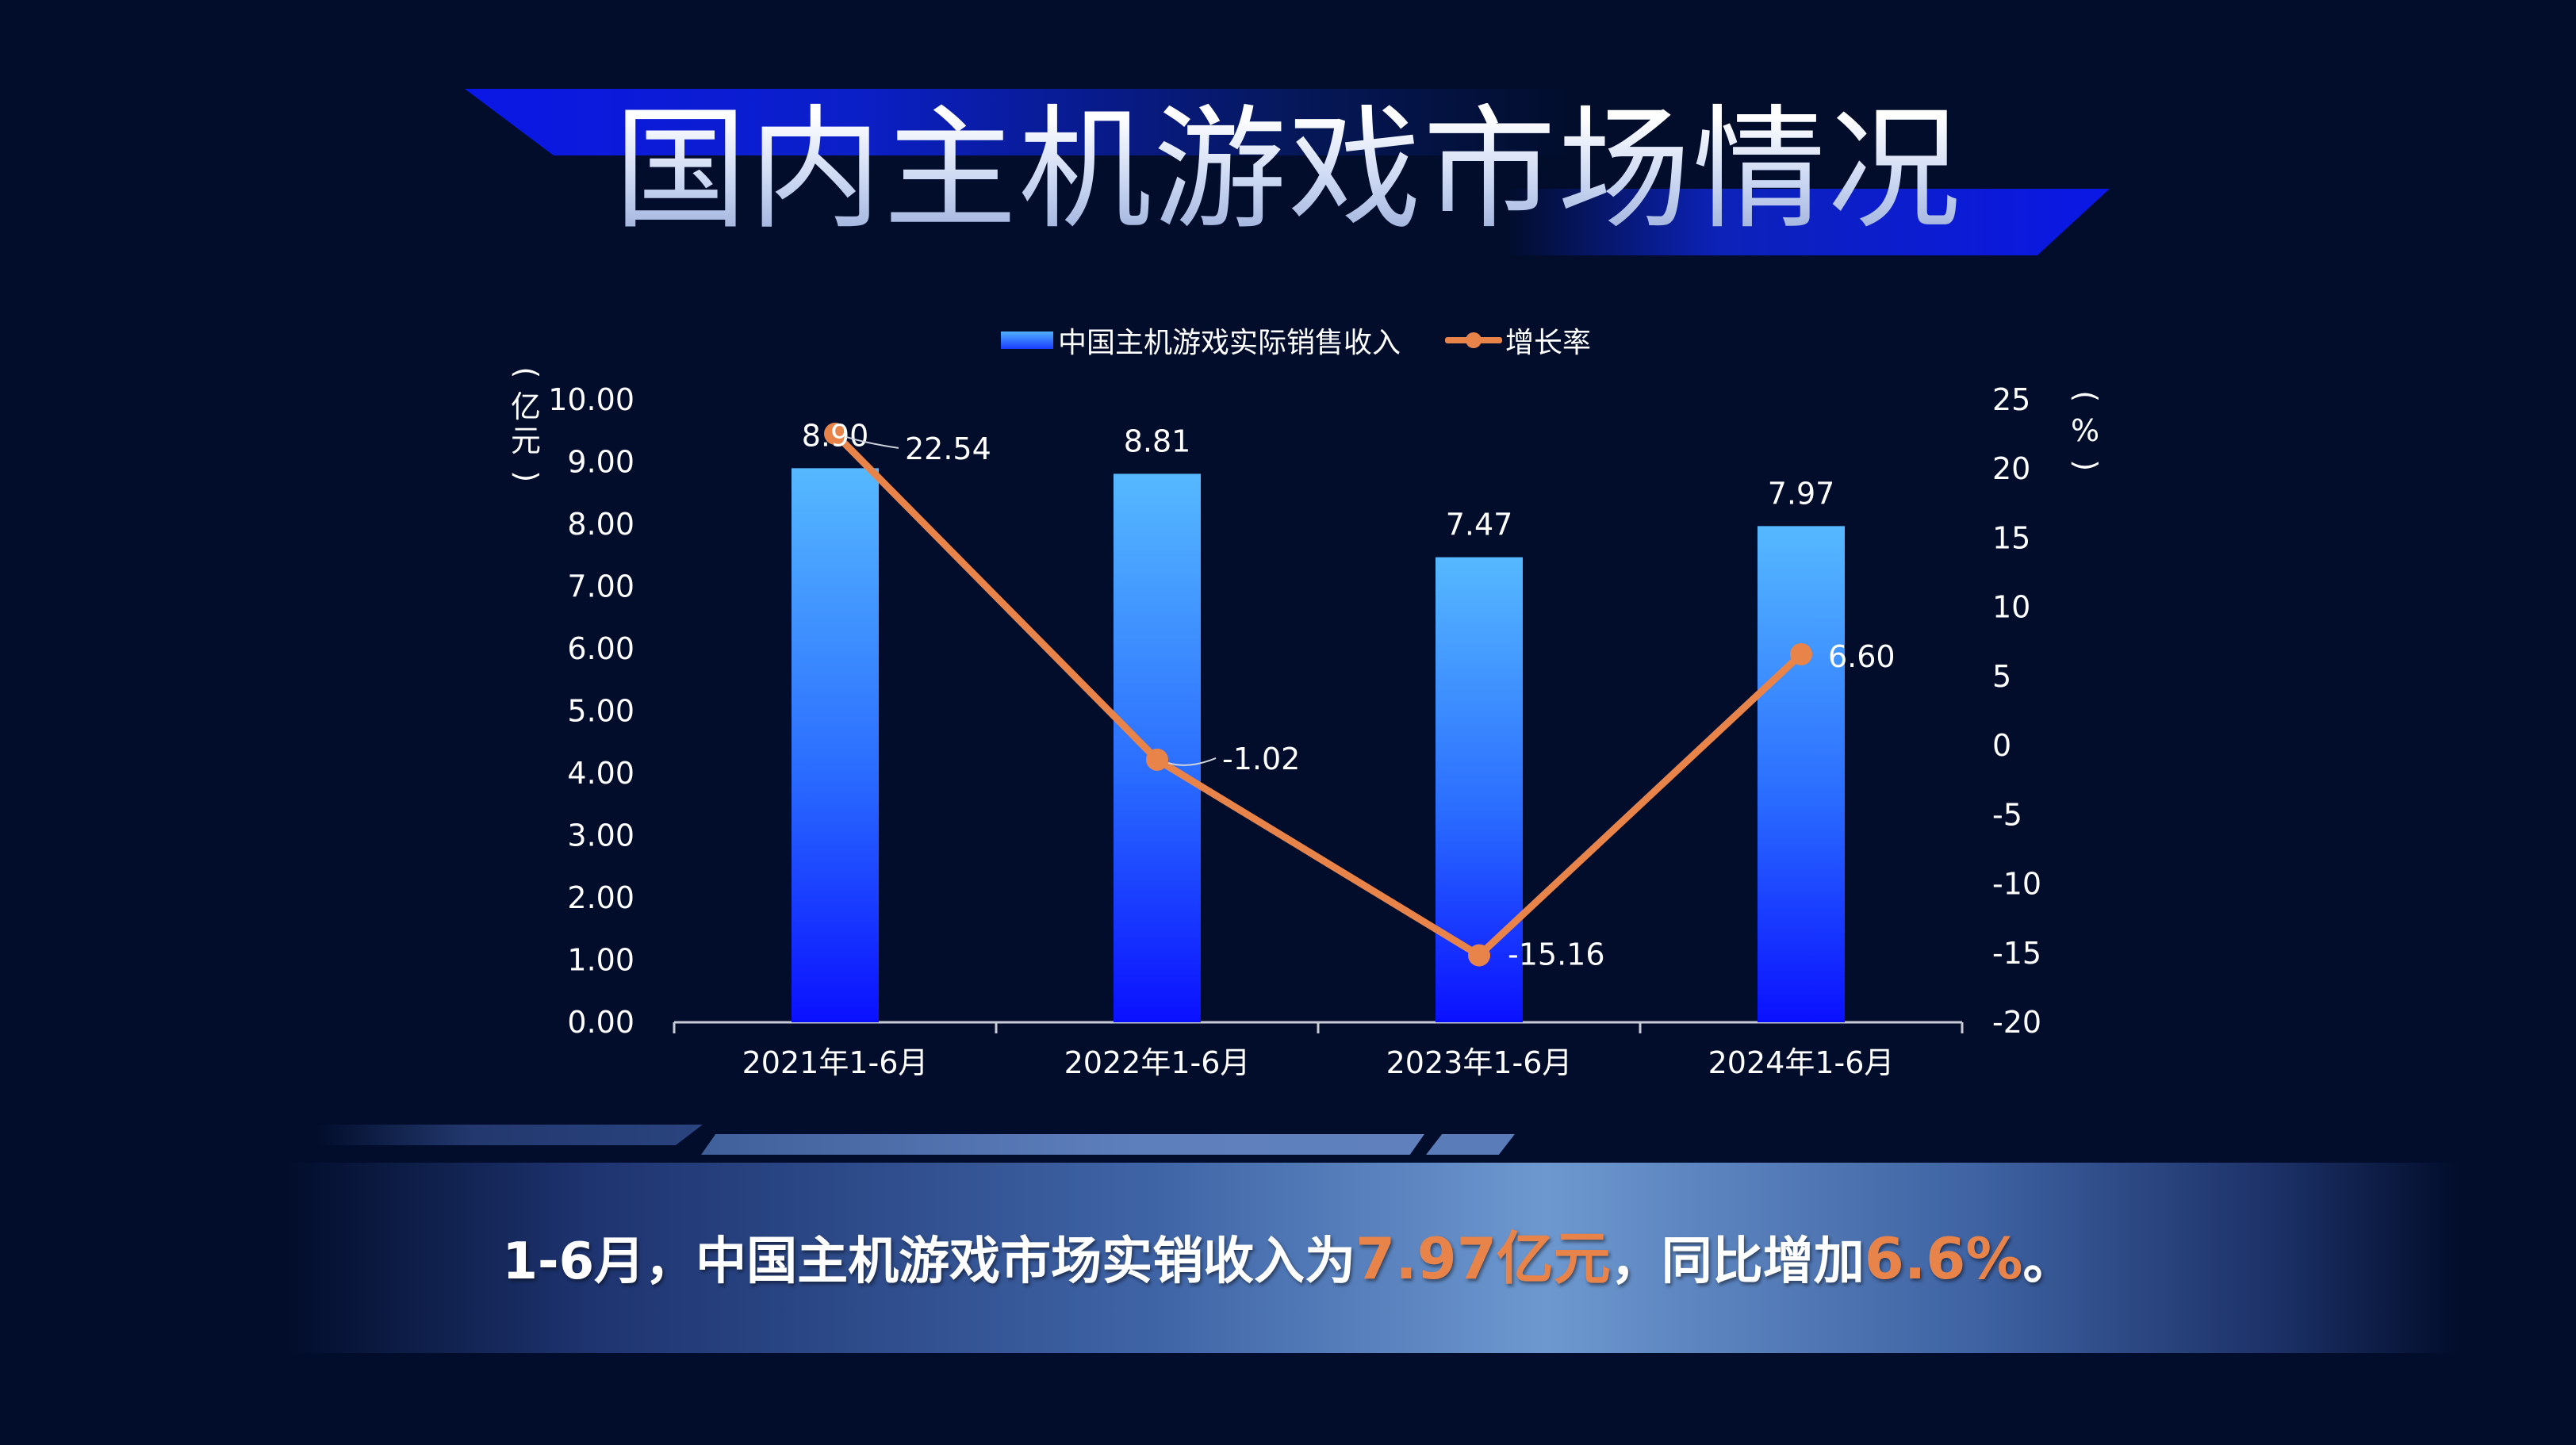 This screenshot has width=2576, height=1445. I want to click on growth-value-label: 6.60, so click(1862, 656).